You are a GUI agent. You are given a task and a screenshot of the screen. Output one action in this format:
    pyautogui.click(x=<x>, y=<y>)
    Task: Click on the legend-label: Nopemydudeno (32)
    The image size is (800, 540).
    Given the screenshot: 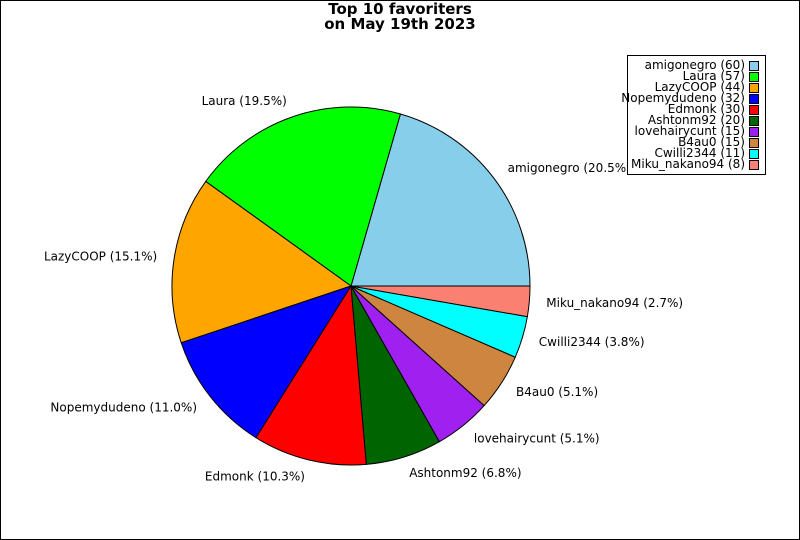 What is the action you would take?
    pyautogui.click(x=683, y=98)
    